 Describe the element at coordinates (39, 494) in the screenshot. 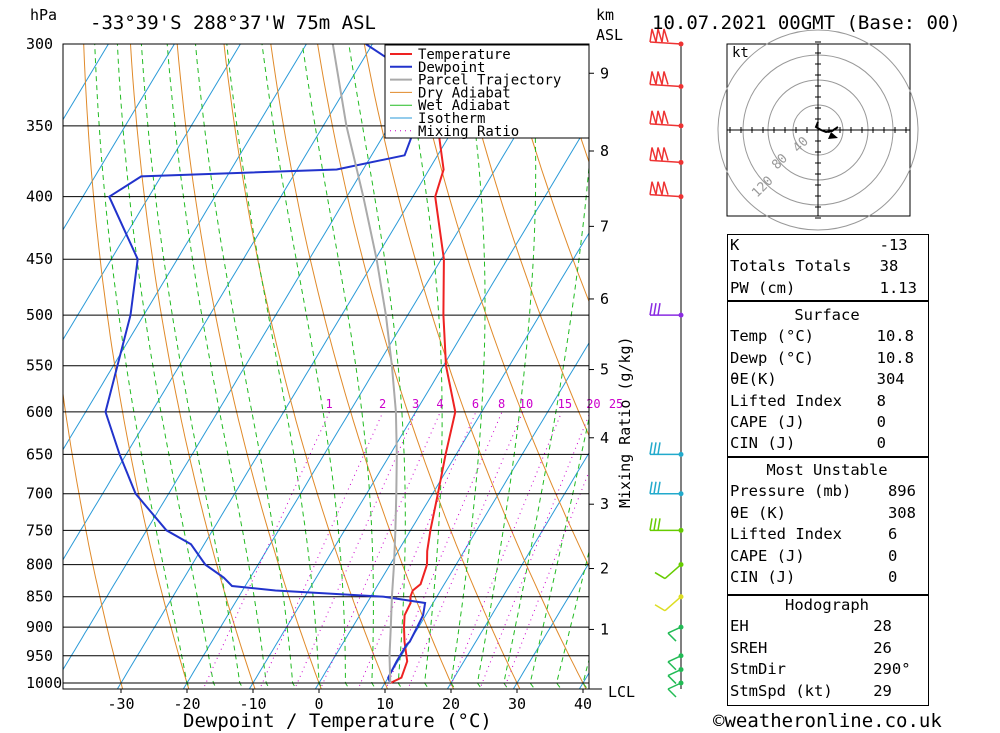

I see `pressure-tick-label: 700` at that location.